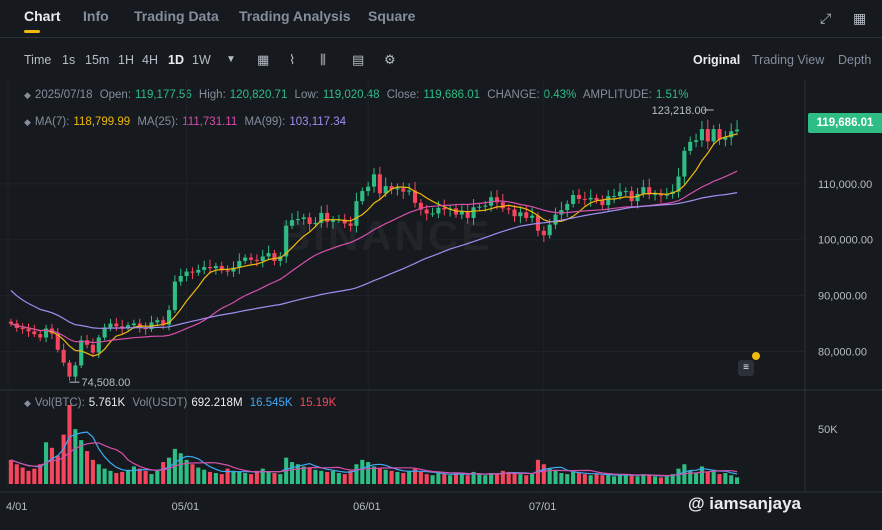 Image resolution: width=882 pixels, height=530 pixels. I want to click on view-trading-view: Trading View, so click(788, 60).